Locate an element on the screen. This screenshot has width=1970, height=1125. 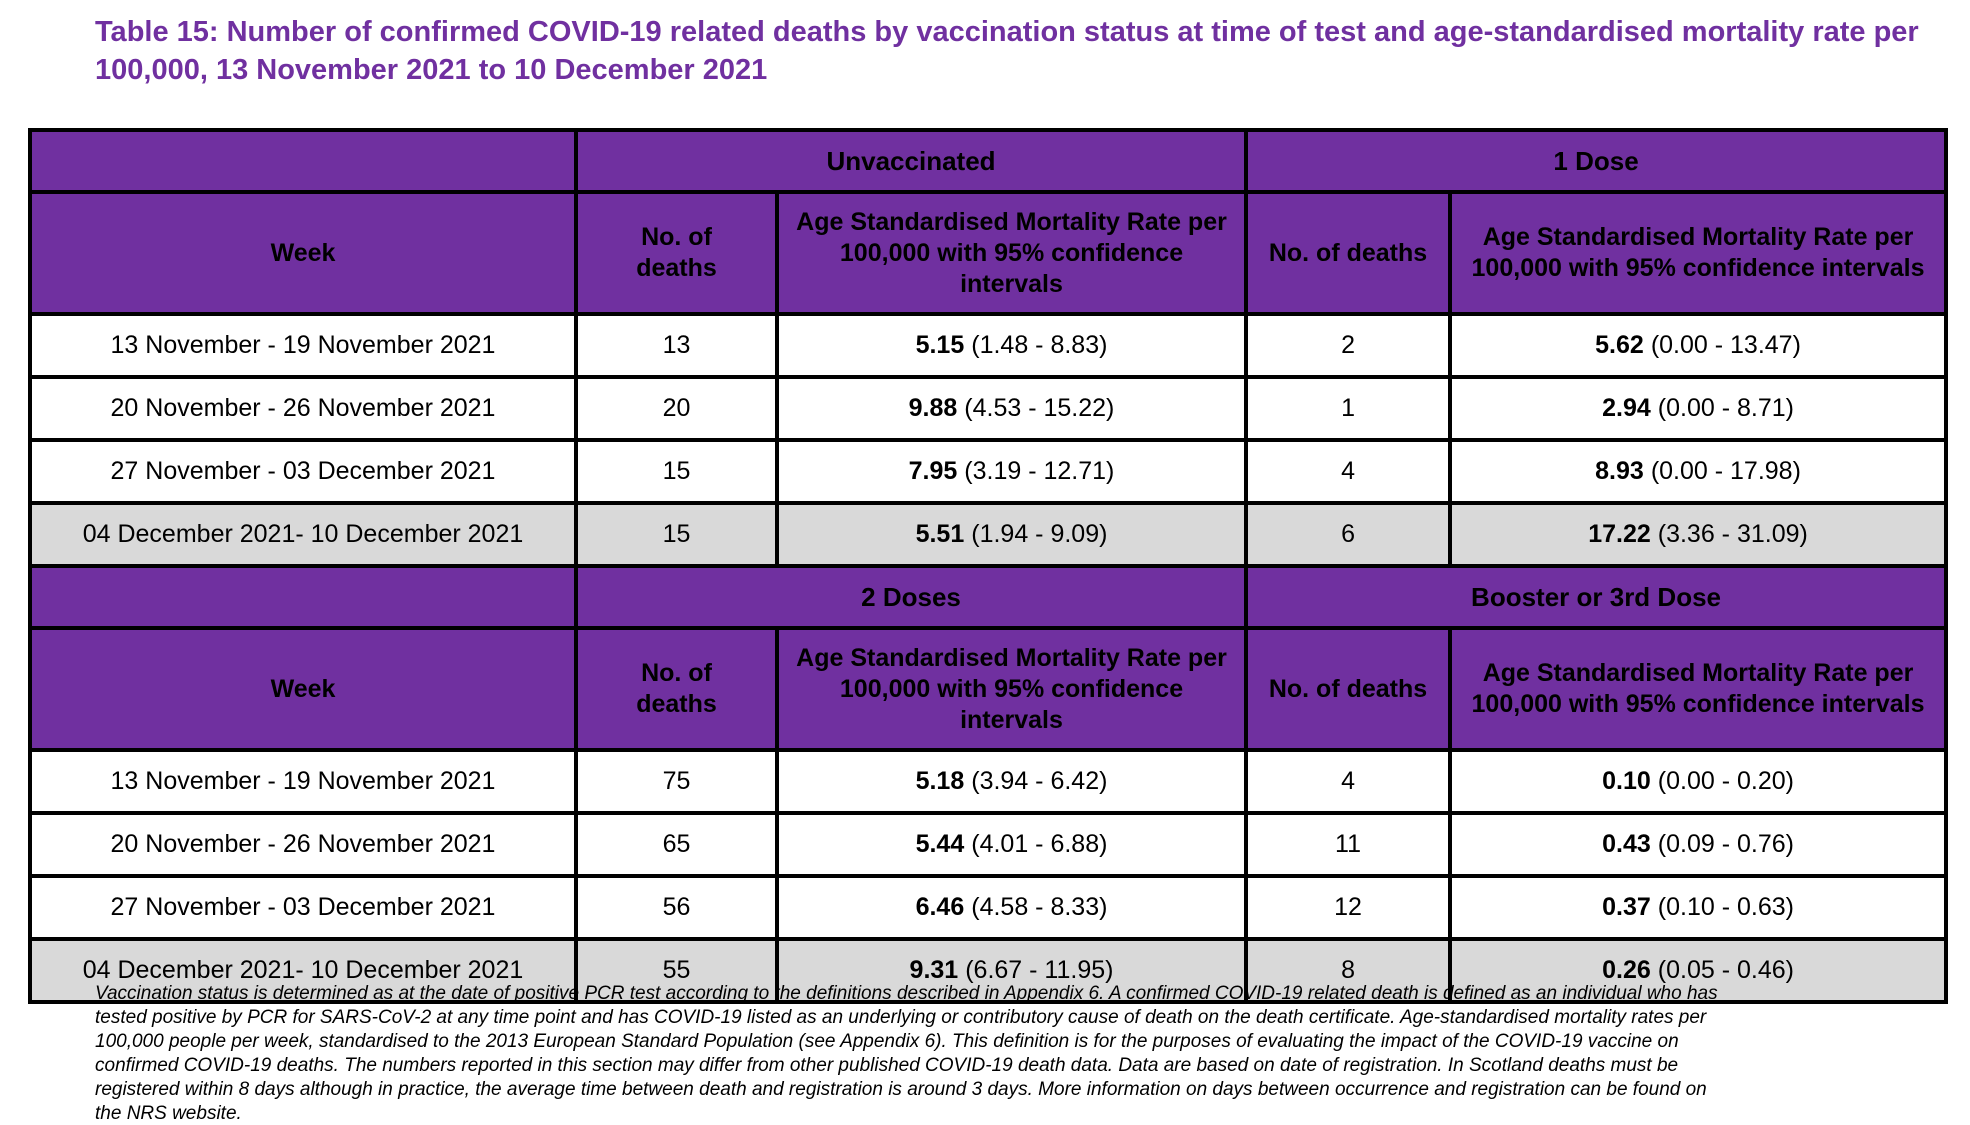
rate-ci: (4.58 - 8.33) is located at coordinates (1039, 907).